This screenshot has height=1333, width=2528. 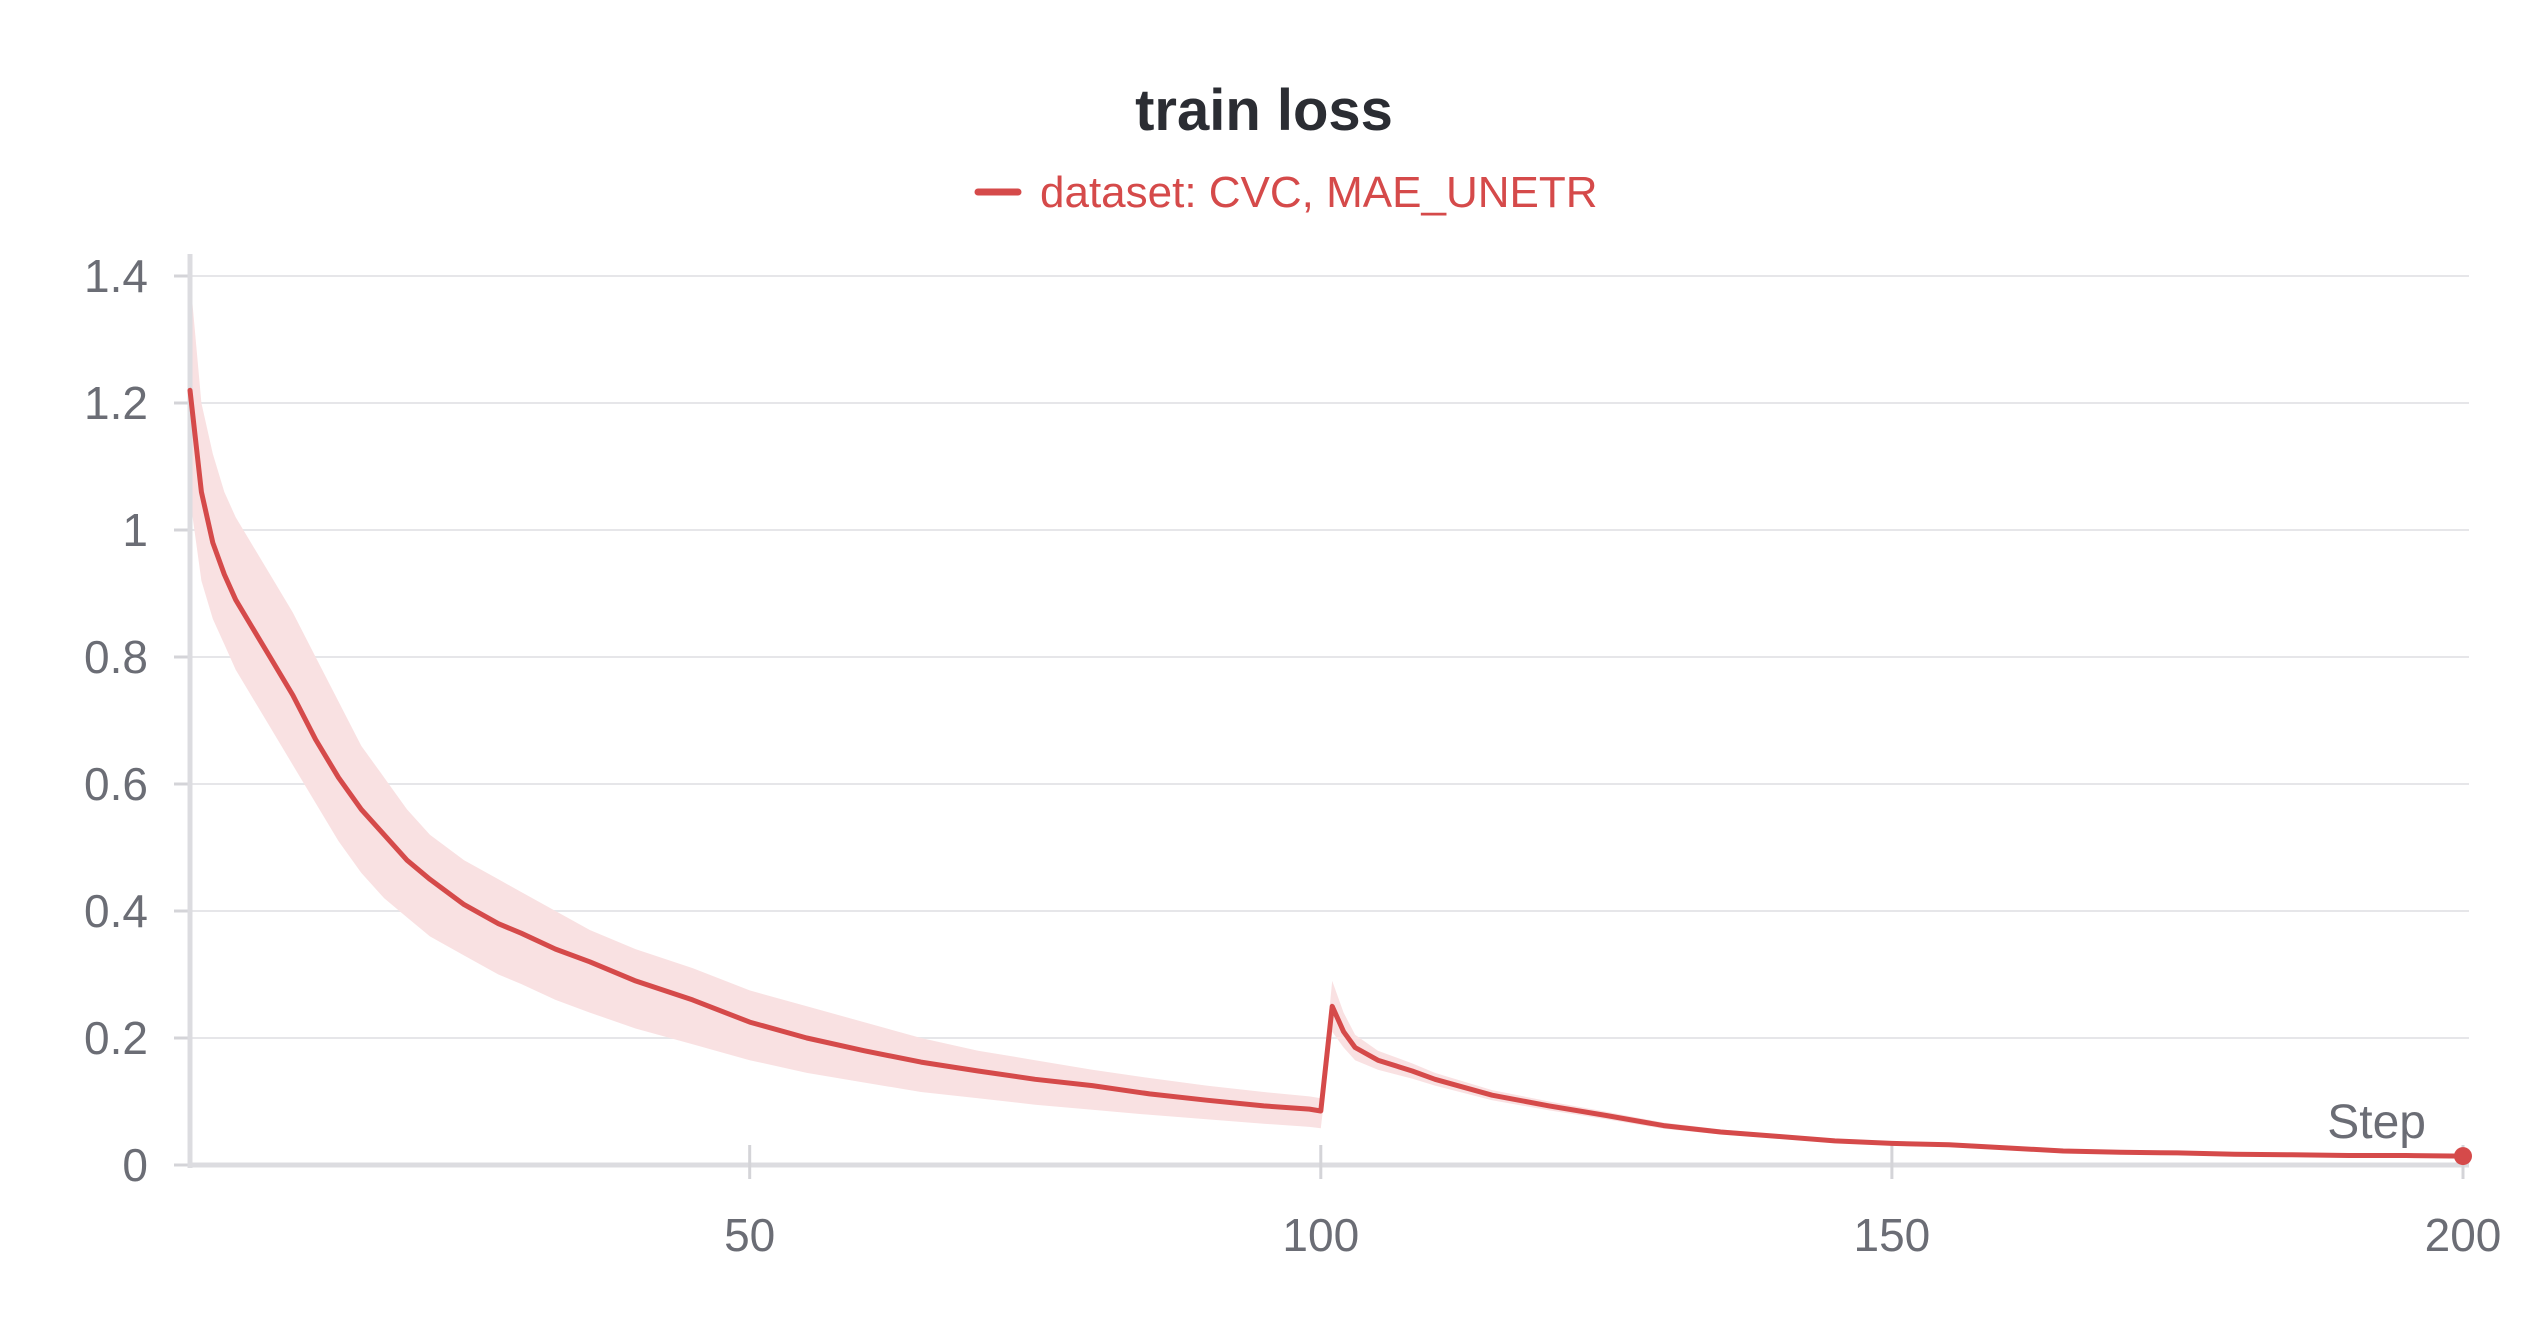 I want to click on legend: dataset: CVC, MAE_UNETR, so click(x=1286, y=192).